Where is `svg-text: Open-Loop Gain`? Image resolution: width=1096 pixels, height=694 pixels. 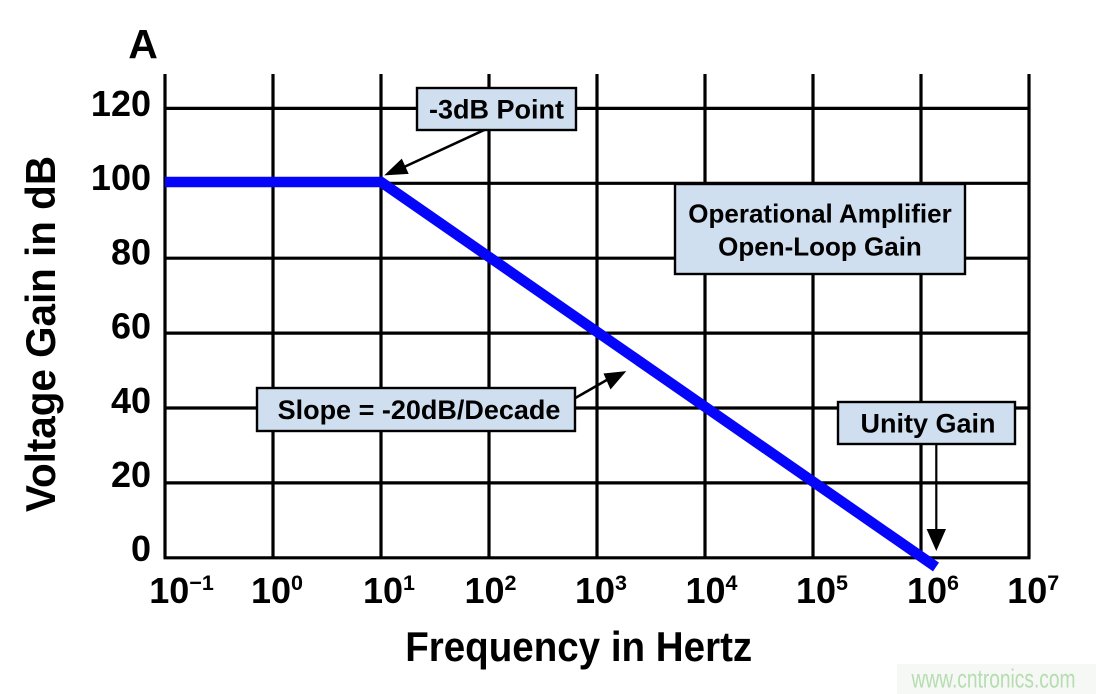 svg-text: Open-Loop Gain is located at coordinates (820, 247).